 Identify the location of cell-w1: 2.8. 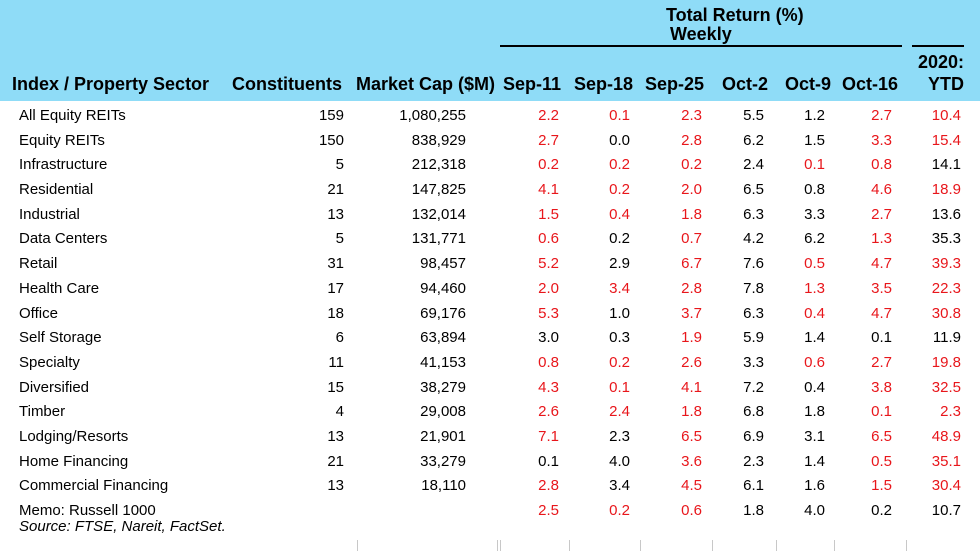
(548, 486).